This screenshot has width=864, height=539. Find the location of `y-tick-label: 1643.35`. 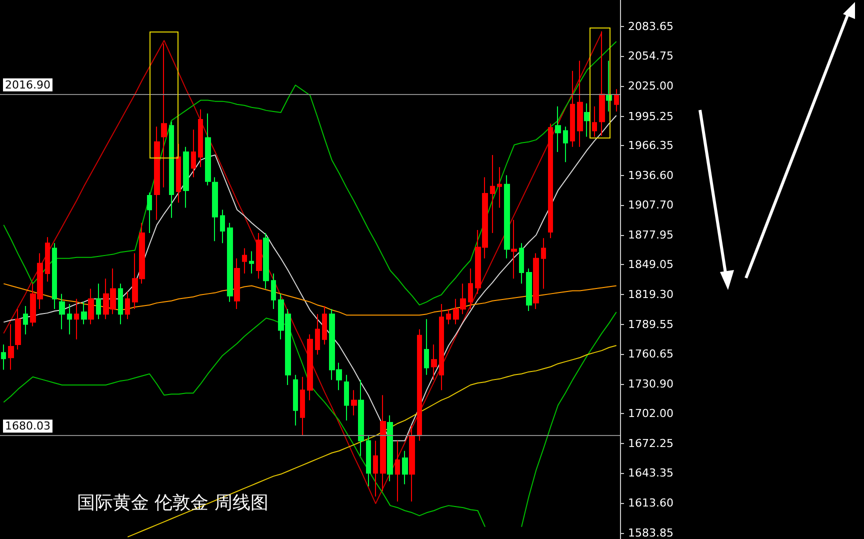

y-tick-label: 1643.35 is located at coordinates (651, 473).